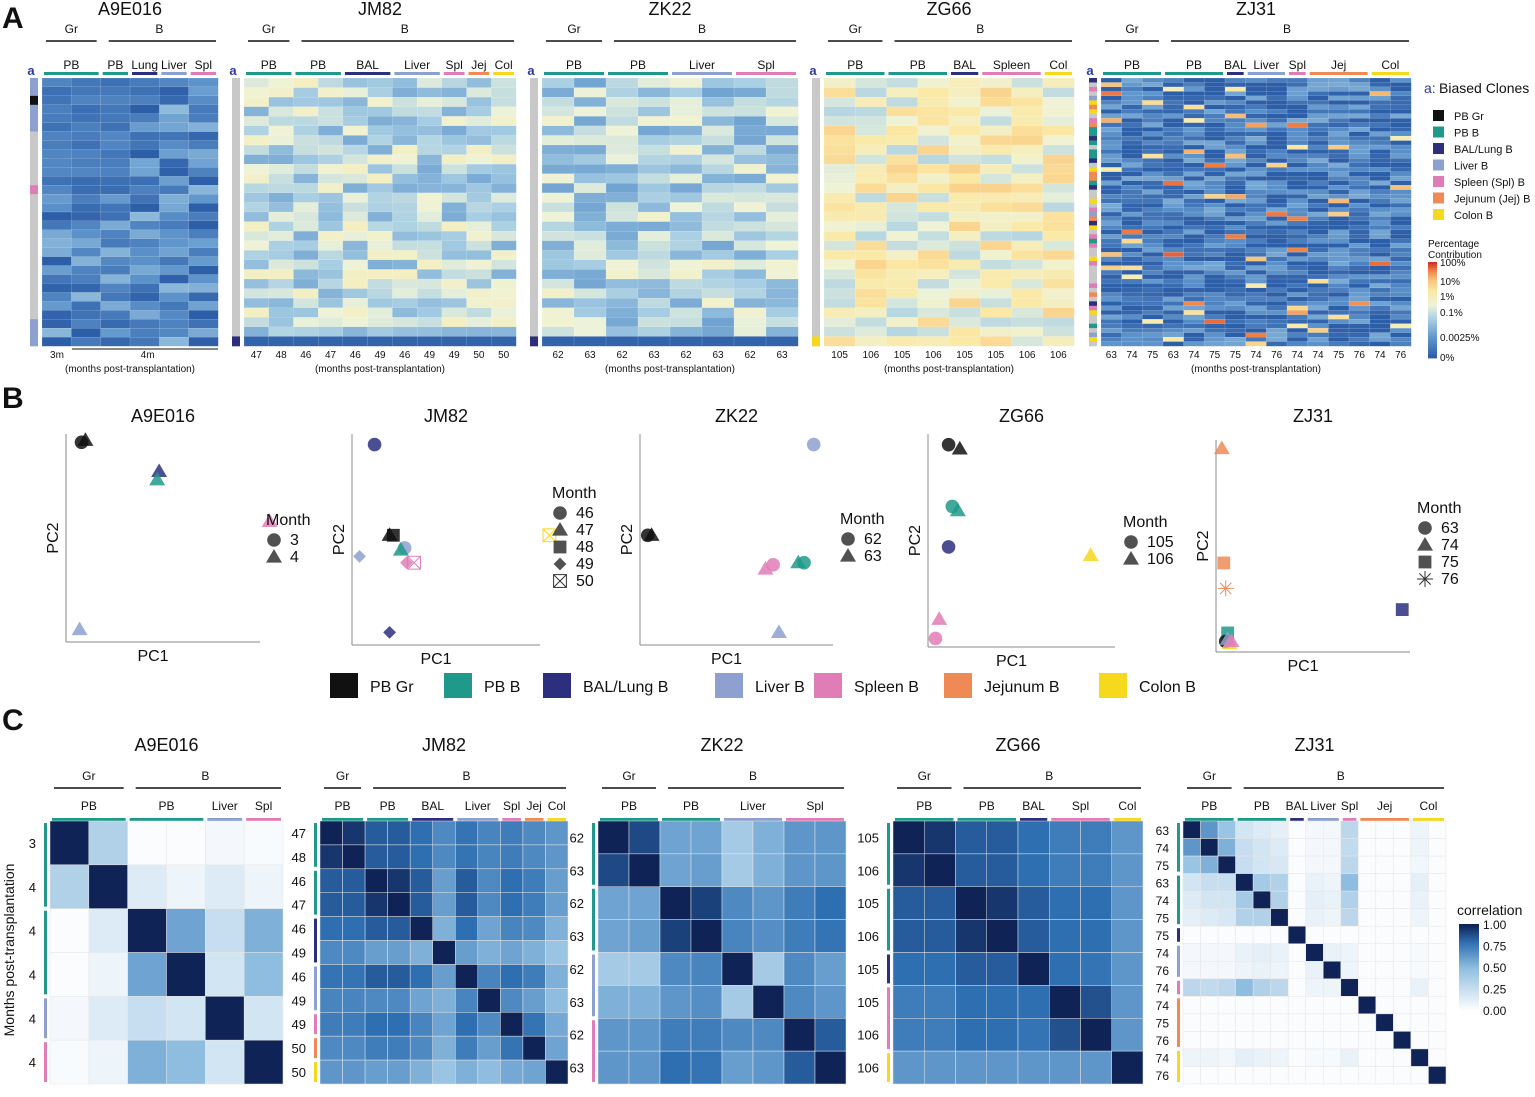  What do you see at coordinates (782, 355) in the screenshot?
I see `heatmap-a-zk22-month-label-7: 63` at bounding box center [782, 355].